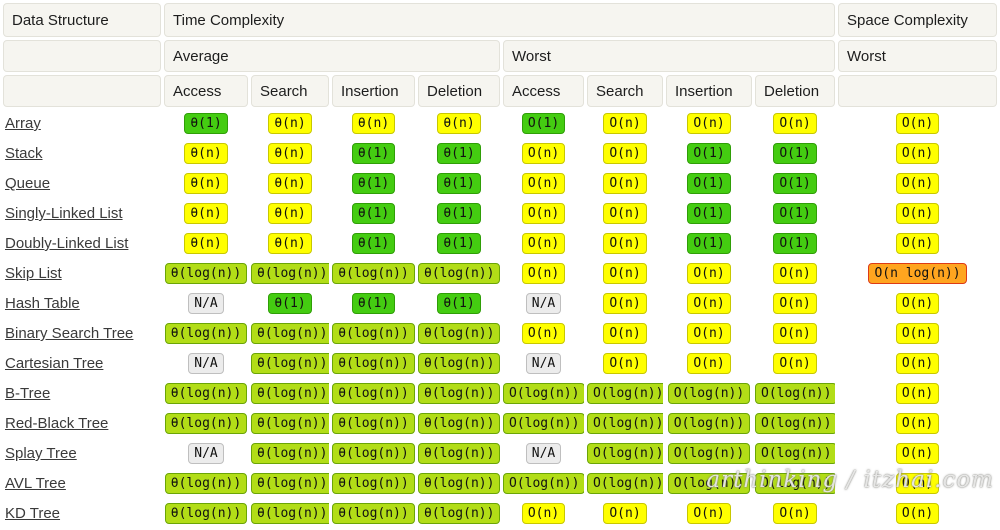 This screenshot has height=530, width=1000. What do you see at coordinates (54, 363) in the screenshot?
I see `data-structure-link-cartesian-tree: Cartesian Tree` at bounding box center [54, 363].